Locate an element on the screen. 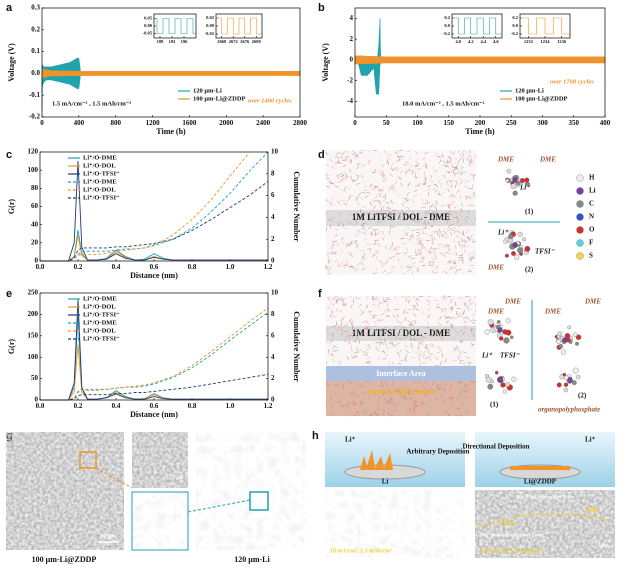 Image resolution: width=623 pixels, height=570 pixels. electrode-label: Li is located at coordinates (385, 482).